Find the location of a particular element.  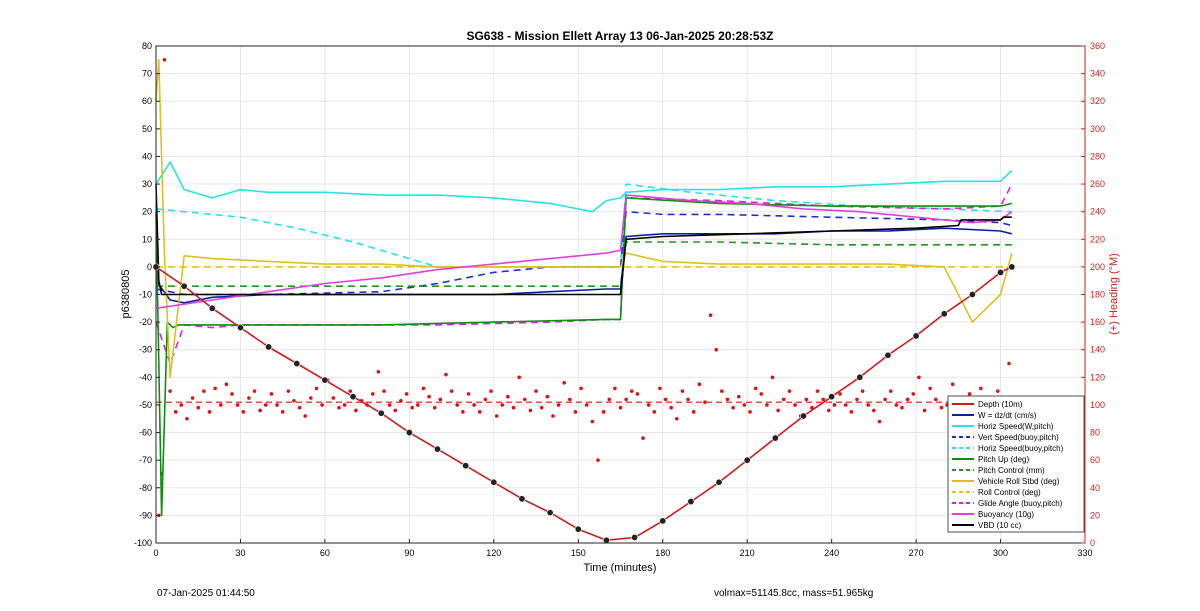

y2-tick-label: 320 is located at coordinates (1097, 101).